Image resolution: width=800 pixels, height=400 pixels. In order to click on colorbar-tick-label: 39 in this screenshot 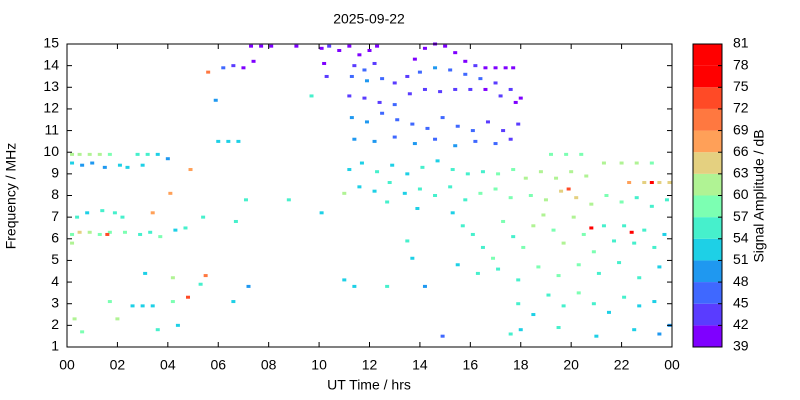, I will do `click(741, 346)`.